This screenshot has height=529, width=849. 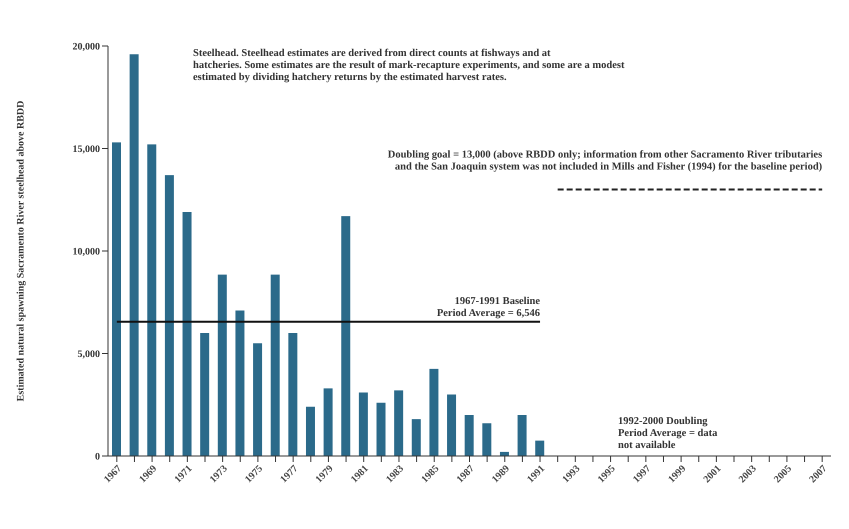 I want to click on y-tick-label: 0, so click(x=97, y=457).